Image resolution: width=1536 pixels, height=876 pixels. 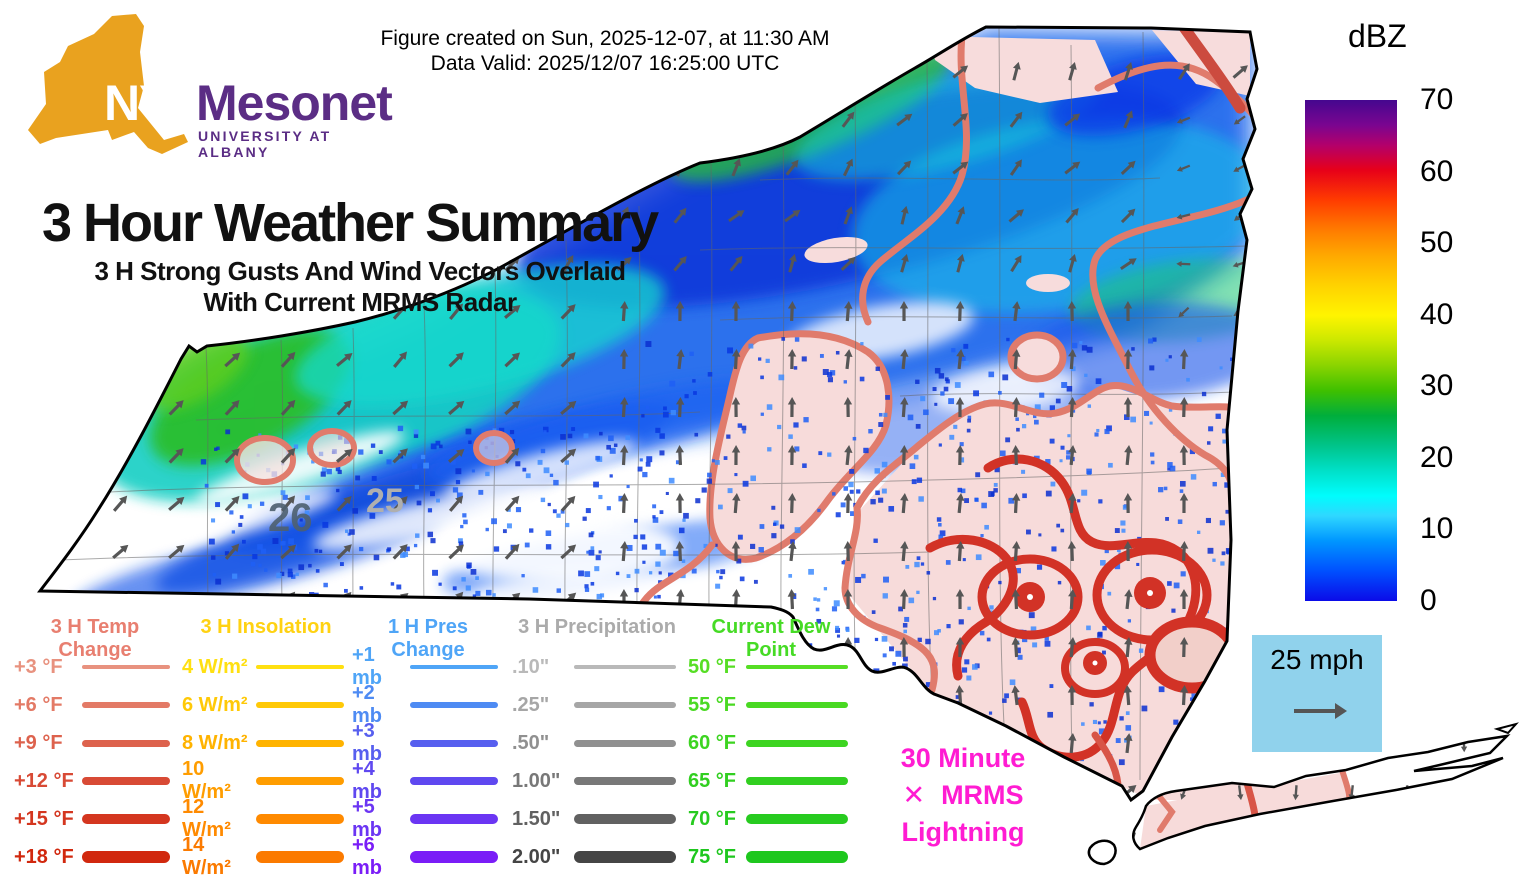 What do you see at coordinates (367, 780) in the screenshot?
I see `legend-value-label: +4 mb` at bounding box center [367, 780].